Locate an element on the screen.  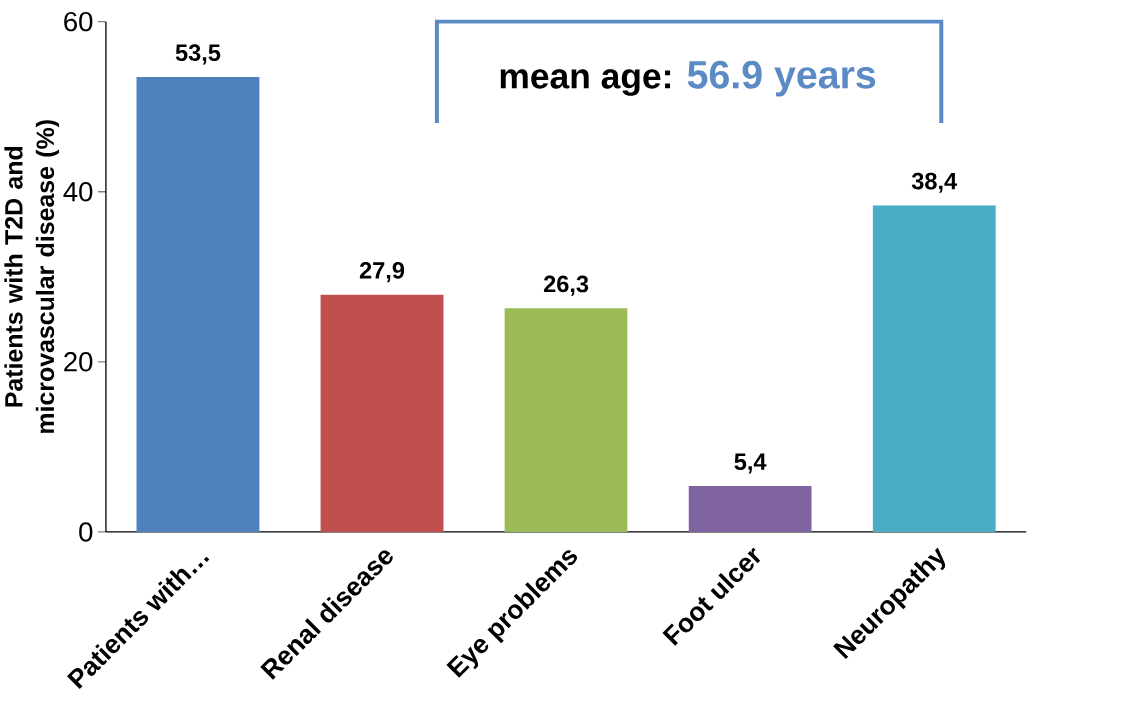
annotation: 56.9 years is located at coordinates (781, 78).